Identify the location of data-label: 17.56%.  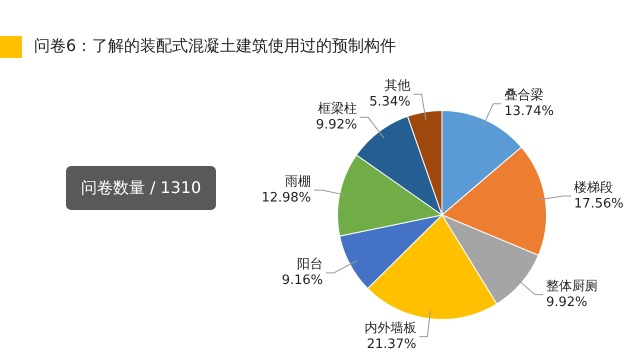
(599, 204).